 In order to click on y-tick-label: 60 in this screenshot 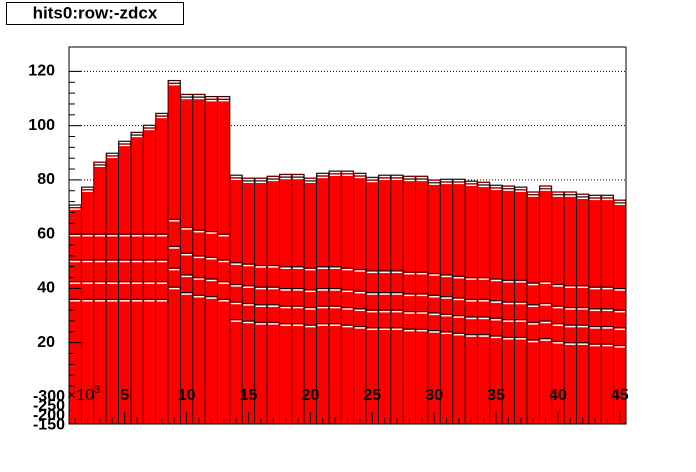, I will do `click(46, 233)`.